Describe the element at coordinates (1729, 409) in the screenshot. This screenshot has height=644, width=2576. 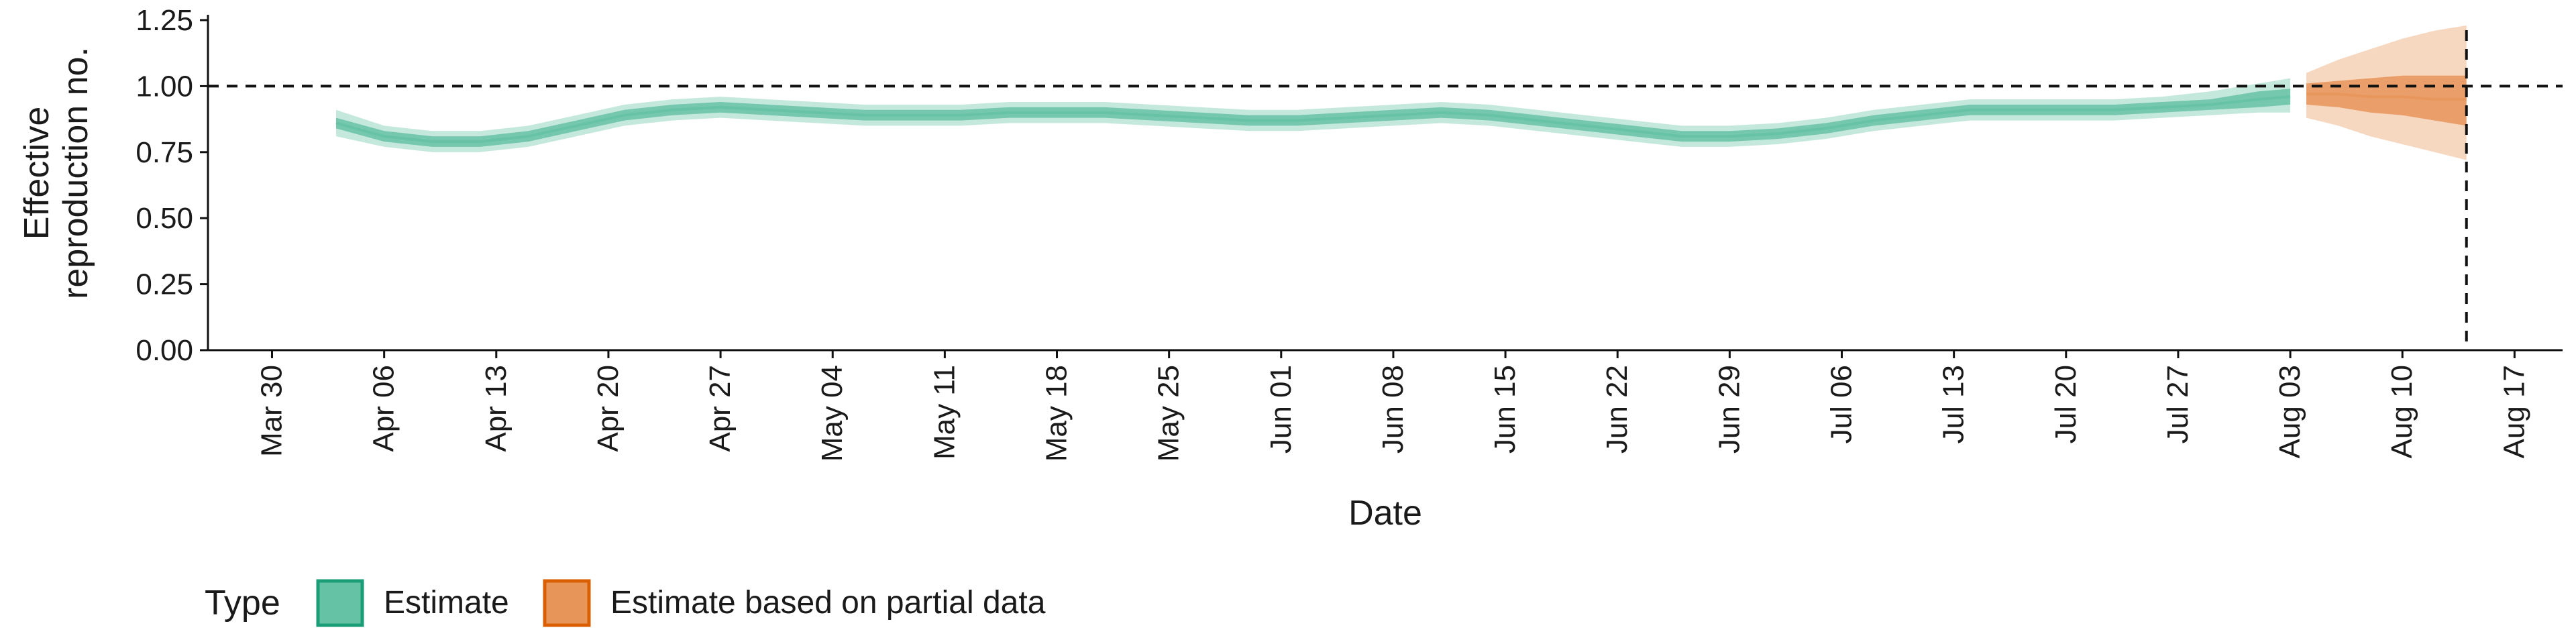
I see `x-tick-label: Jun 29` at that location.